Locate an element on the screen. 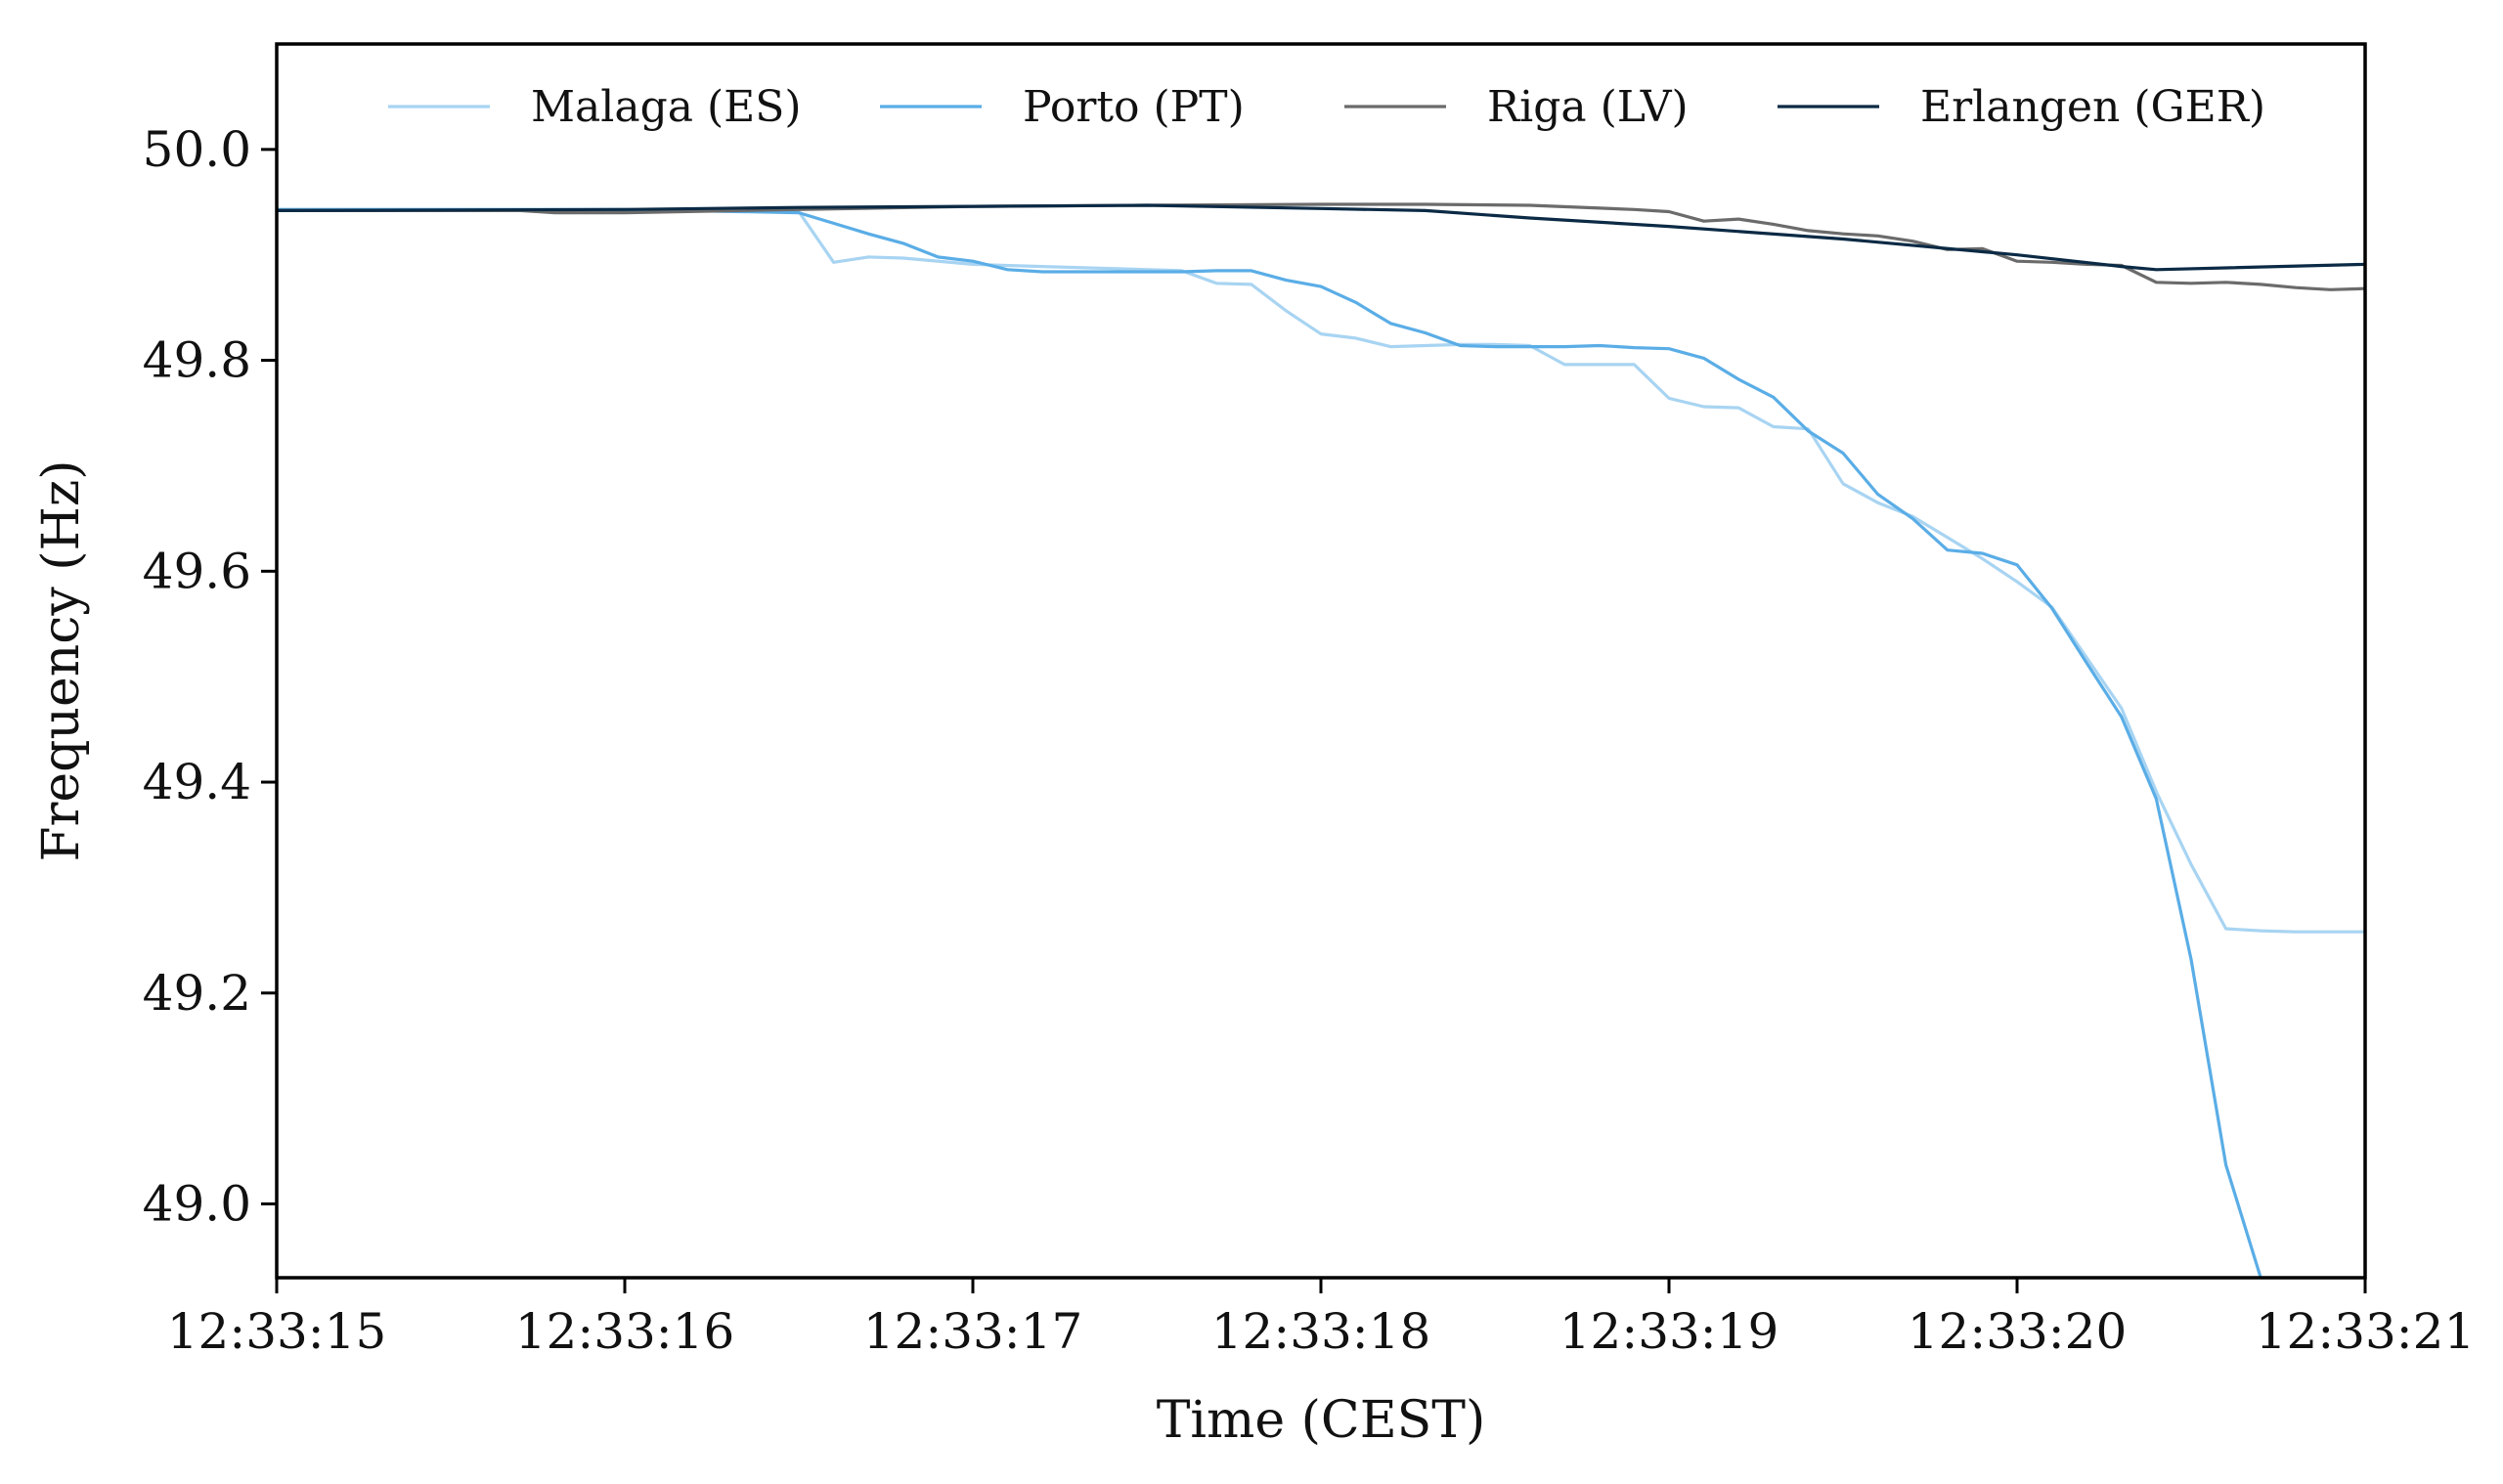  y-tick-label: 49.4 is located at coordinates (197, 782).